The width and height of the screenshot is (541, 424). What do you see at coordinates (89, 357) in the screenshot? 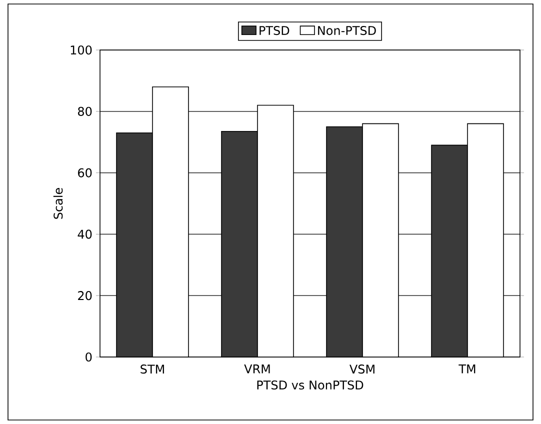
I see `y-tick-label: 0` at bounding box center [89, 357].